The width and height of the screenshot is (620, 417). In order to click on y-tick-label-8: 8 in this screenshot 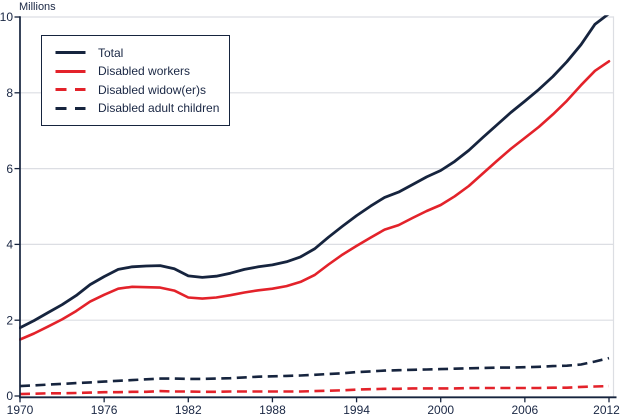, I will do `click(9, 93)`.